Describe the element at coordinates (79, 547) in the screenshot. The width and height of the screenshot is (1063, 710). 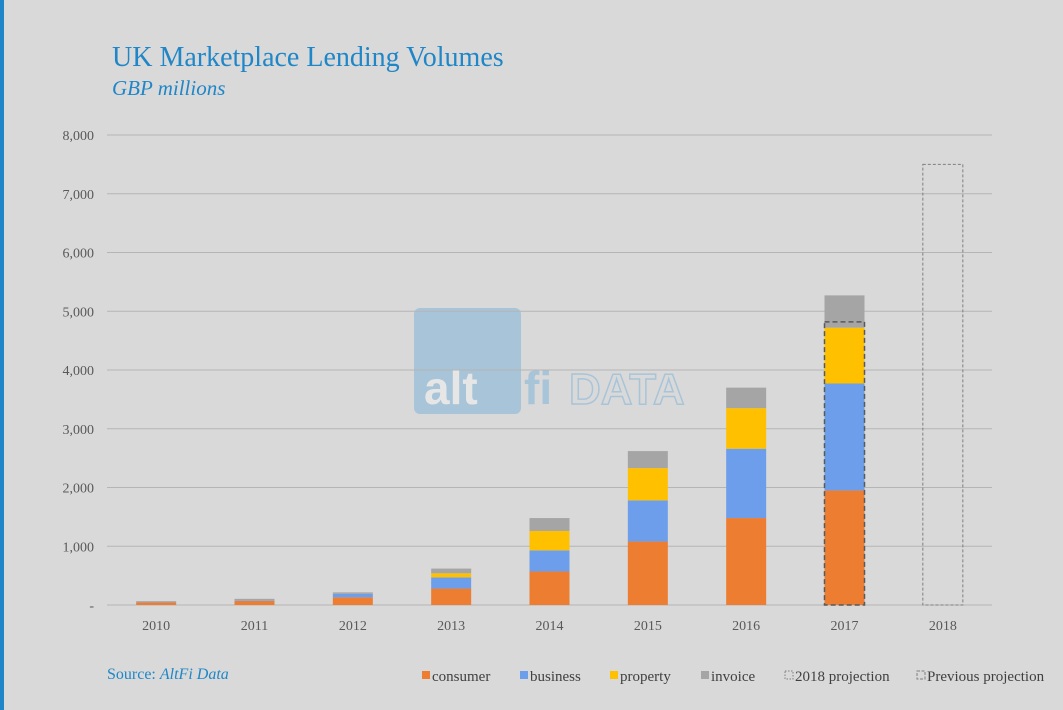
I see `y-tick-label: 1,000` at that location.